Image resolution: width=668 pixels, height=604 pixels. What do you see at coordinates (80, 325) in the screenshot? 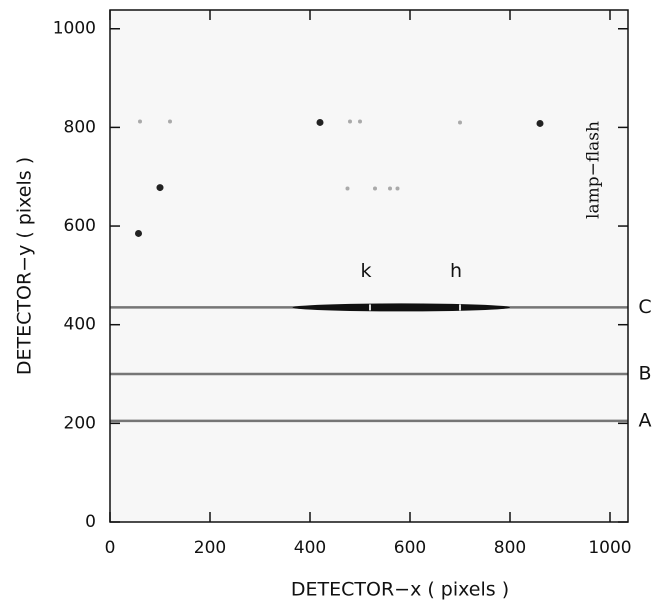
I see `y-tick-label: 400` at bounding box center [80, 325].